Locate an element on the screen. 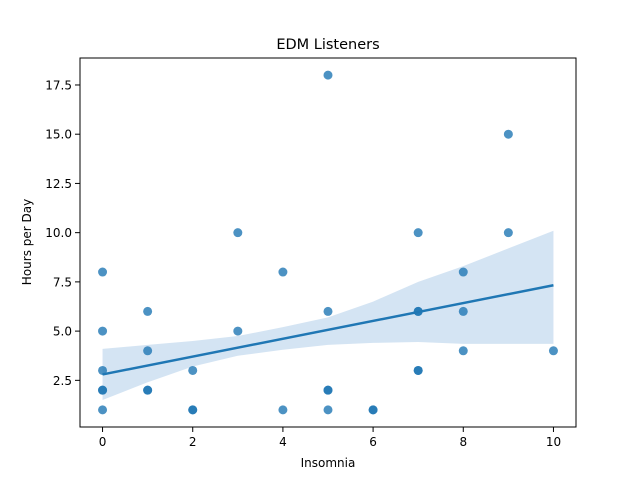  x-tick-label: 4 is located at coordinates (283, 442).